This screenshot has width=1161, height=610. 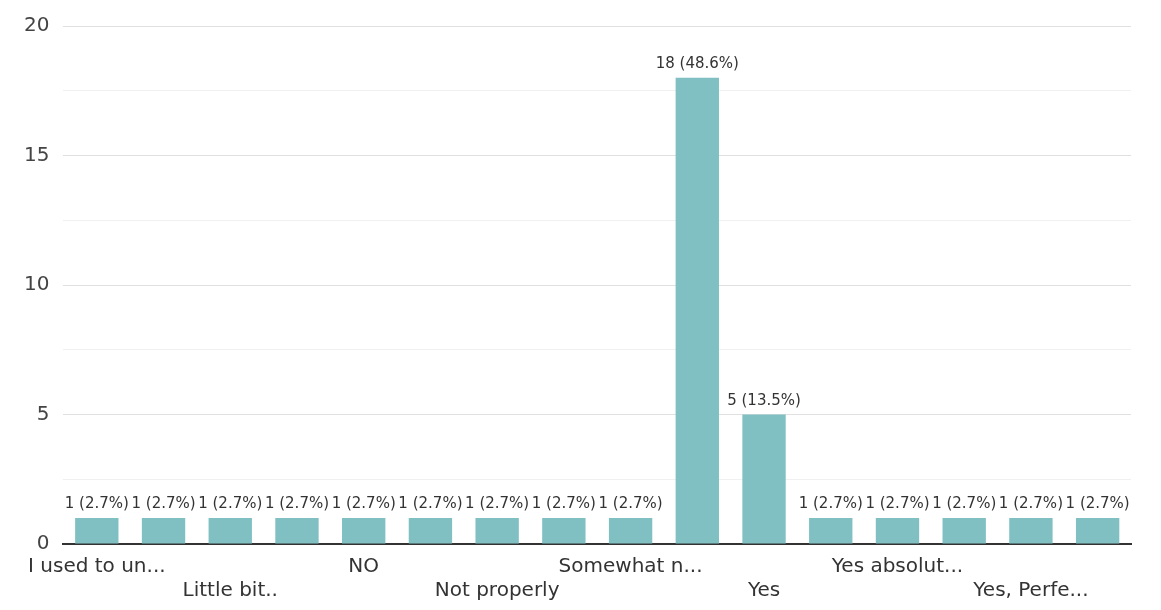 What do you see at coordinates (37, 24) in the screenshot?
I see `y-tick-label: 20` at bounding box center [37, 24].